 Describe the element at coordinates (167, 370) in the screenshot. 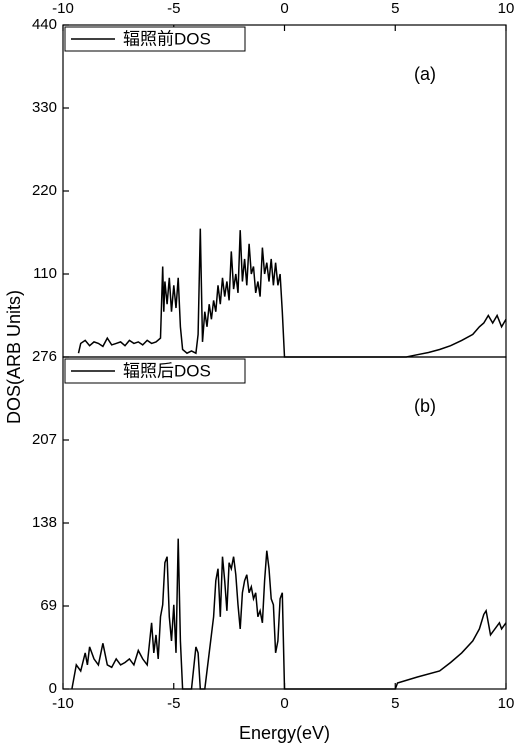

I see `legend-label: 辐照后DOS` at that location.